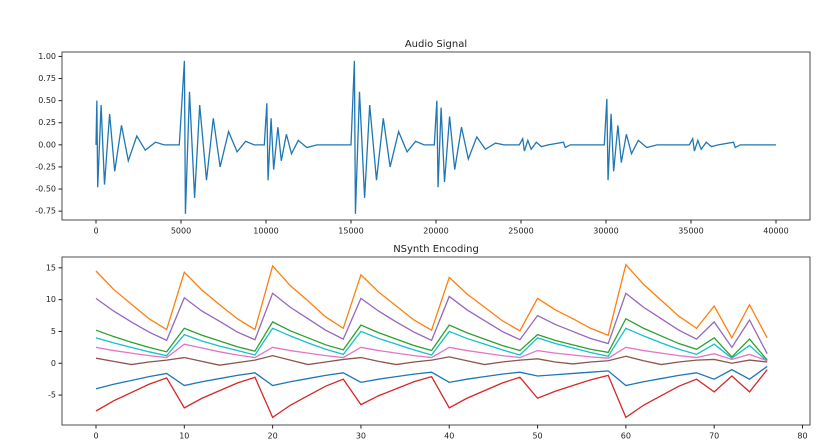 Image resolution: width=820 pixels, height=448 pixels. Describe the element at coordinates (435, 231) in the screenshot. I see `x-tick-label: 20000` at that location.